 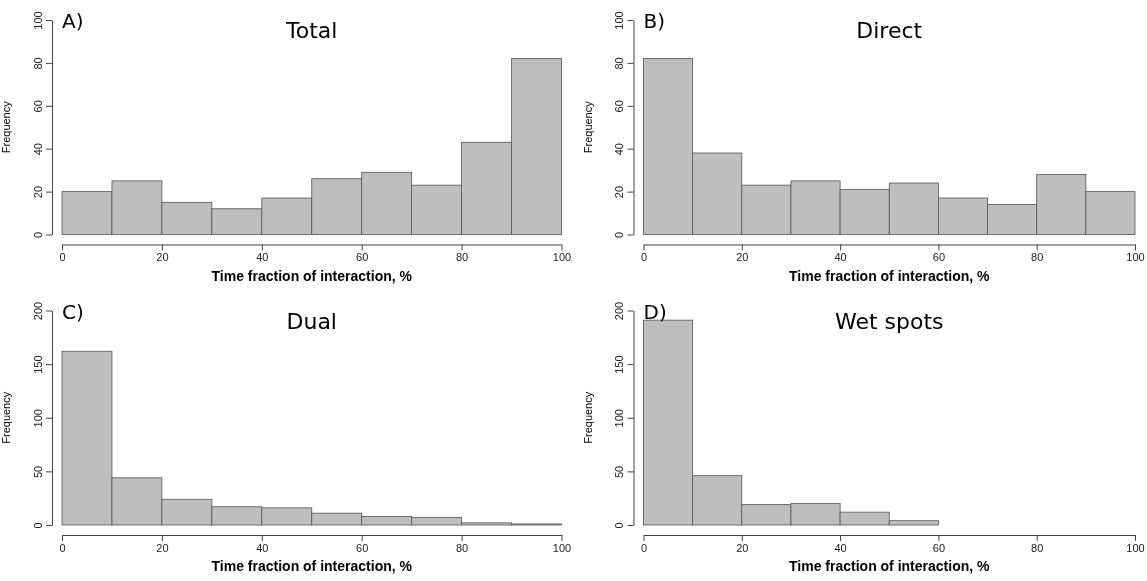 What do you see at coordinates (889, 30) in the screenshot?
I see `chart-title: Direct` at bounding box center [889, 30].